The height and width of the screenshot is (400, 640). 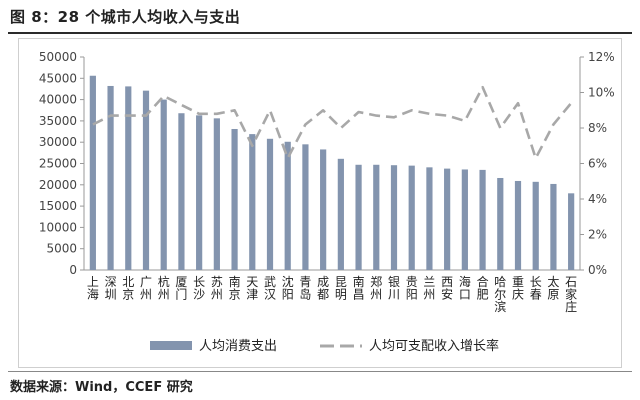 I want to click on category-label: 厦门, so click(x=181, y=288).